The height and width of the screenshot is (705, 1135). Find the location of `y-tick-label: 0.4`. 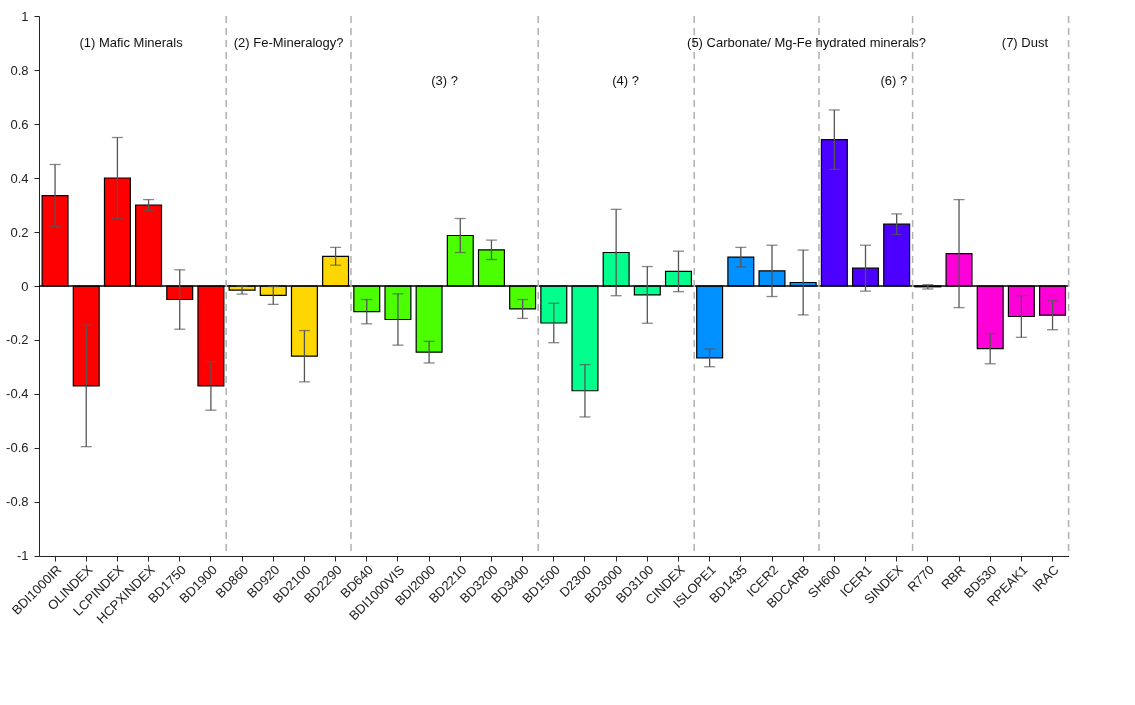

y-tick-label: 0.4 is located at coordinates (19, 178).